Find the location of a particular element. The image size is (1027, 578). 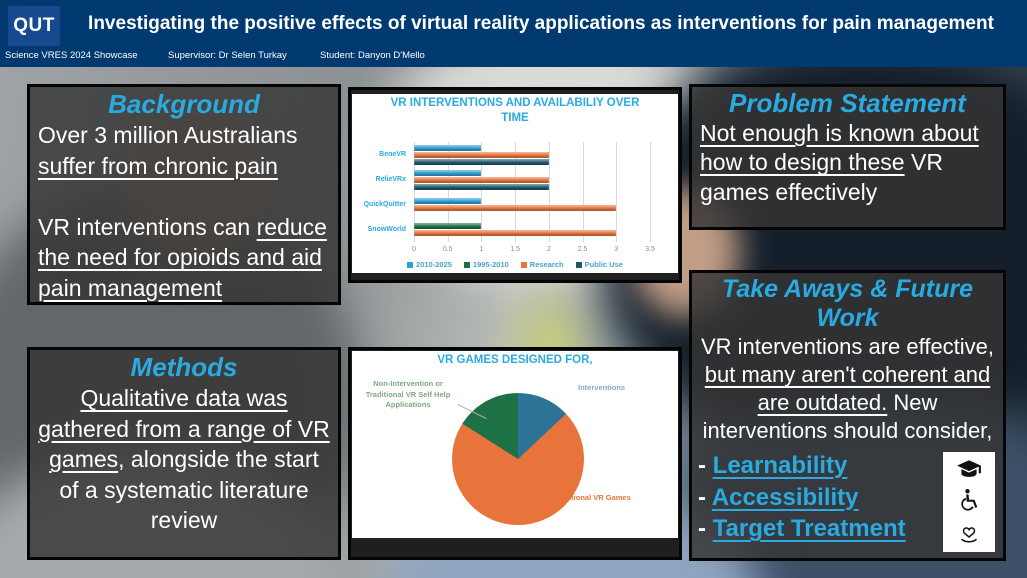

x-tick-label: 2 is located at coordinates (548, 249).